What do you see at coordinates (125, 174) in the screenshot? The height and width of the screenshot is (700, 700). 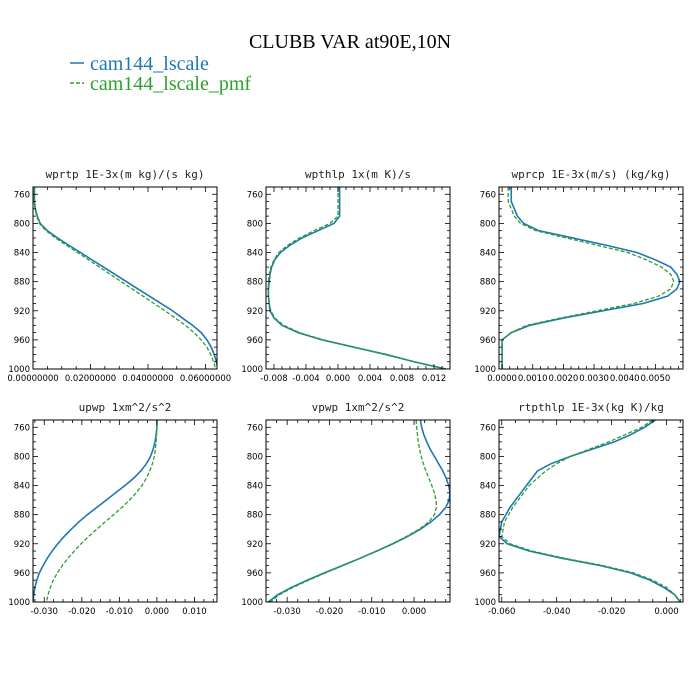 I see `panel-title: wprtp 1E-3x(m kg)/(s kg)` at bounding box center [125, 174].